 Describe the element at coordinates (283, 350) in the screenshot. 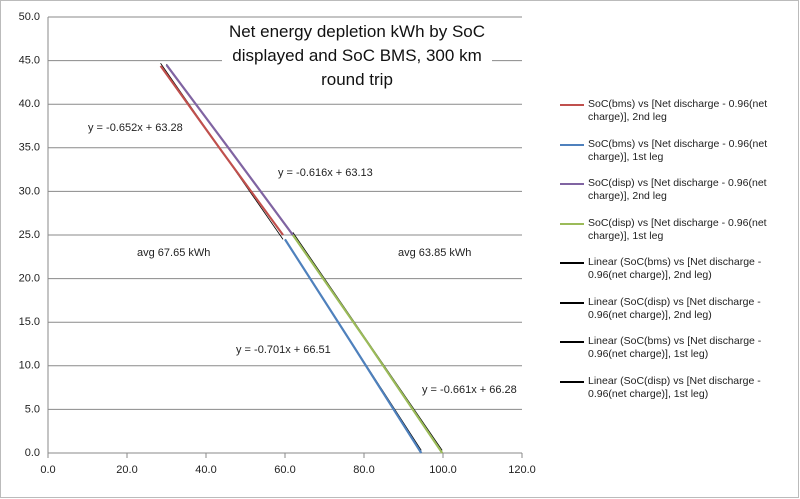

I see `annotation: y = -0.701x + 66.51` at that location.